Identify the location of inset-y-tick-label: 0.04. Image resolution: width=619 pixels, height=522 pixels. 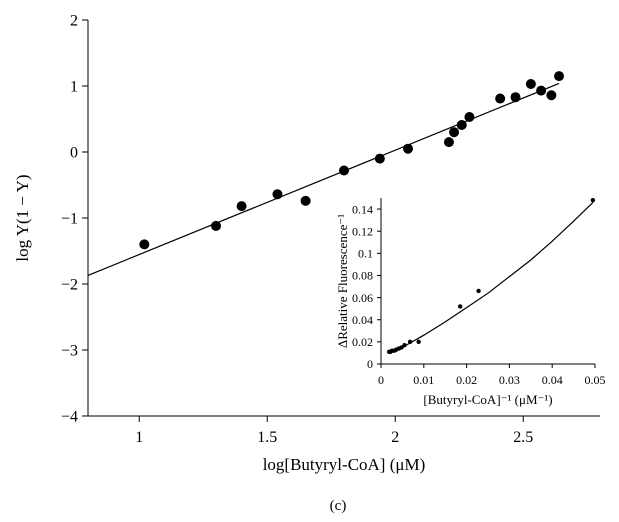
(362, 320).